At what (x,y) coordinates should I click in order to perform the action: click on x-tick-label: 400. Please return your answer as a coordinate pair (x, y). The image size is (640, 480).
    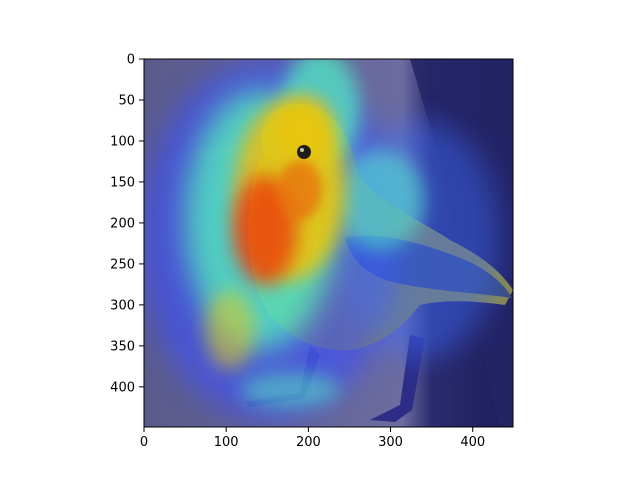
    Looking at the image, I should click on (472, 442).